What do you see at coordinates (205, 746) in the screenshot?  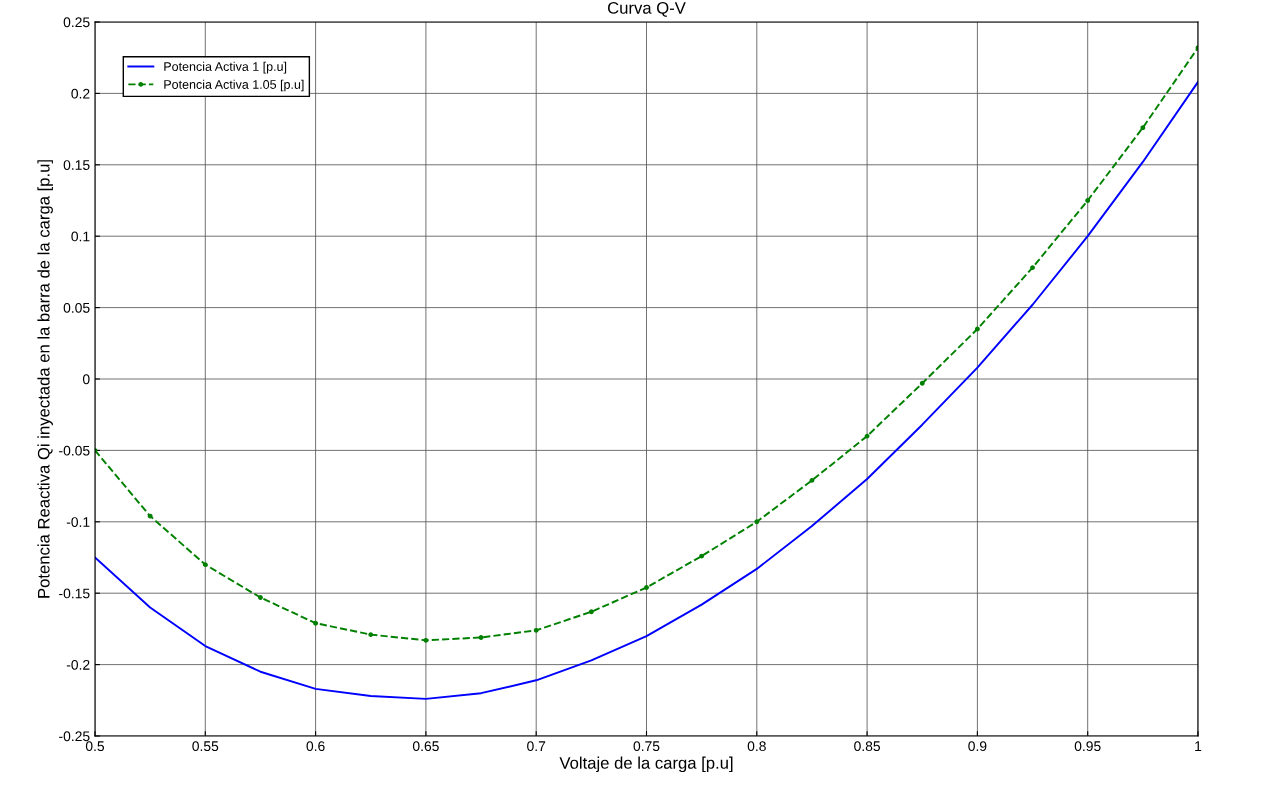 I see `x-tick-label: 0.55` at bounding box center [205, 746].